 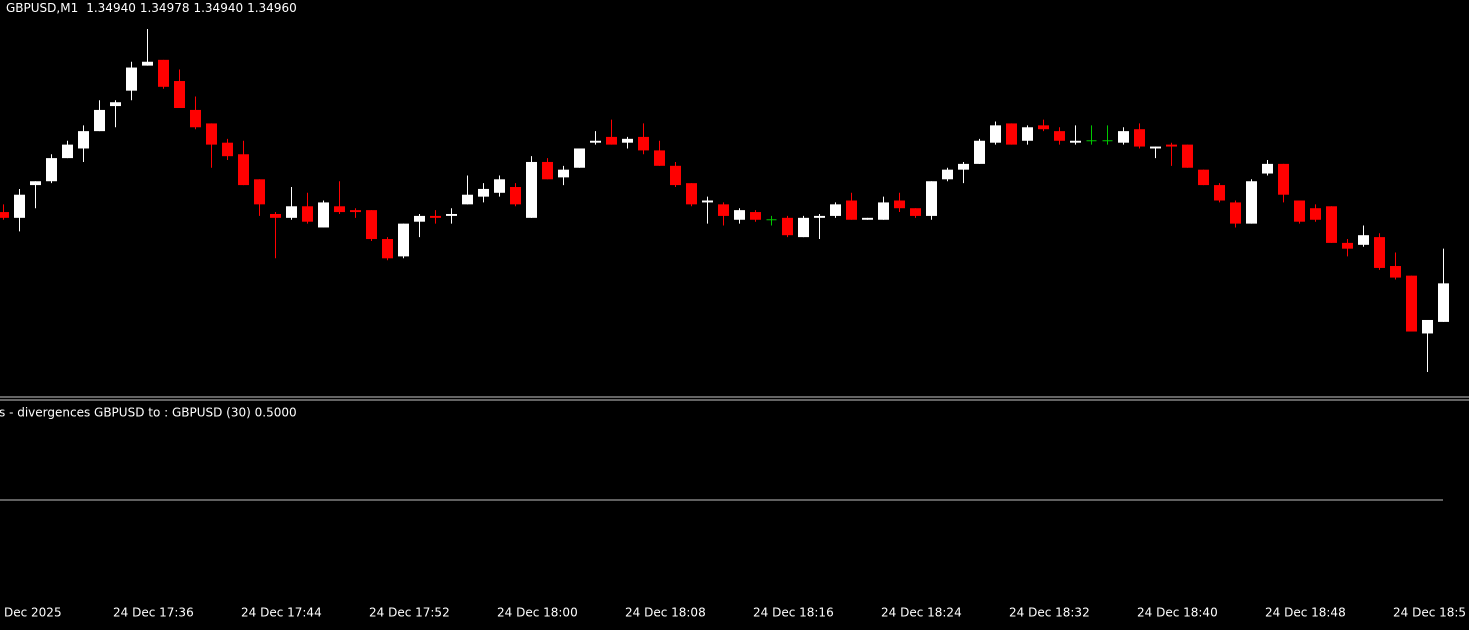 What do you see at coordinates (409, 613) in the screenshot?
I see `x-tick-label: 24 Dec 17:52` at bounding box center [409, 613].